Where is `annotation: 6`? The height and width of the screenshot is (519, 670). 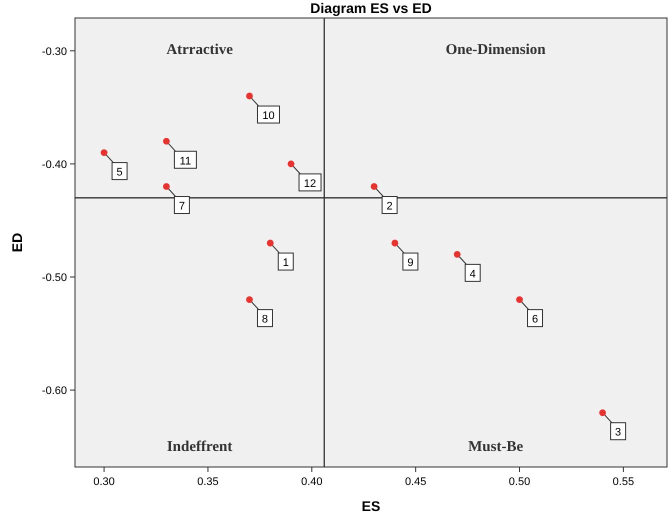
annotation: 6 is located at coordinates (535, 320).